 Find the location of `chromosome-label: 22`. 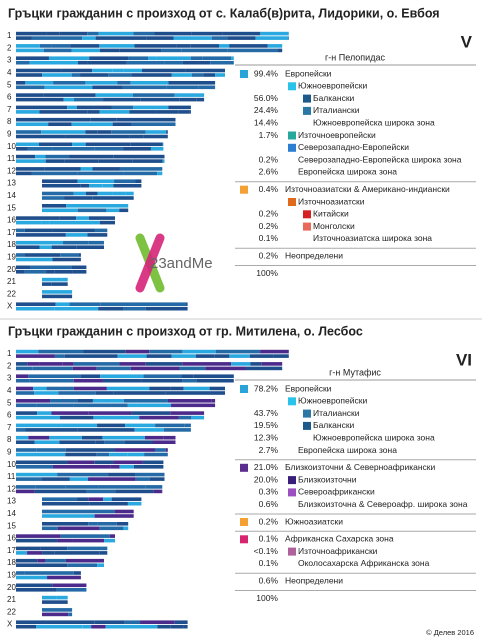

chromosome-label: 22 is located at coordinates (11, 611).